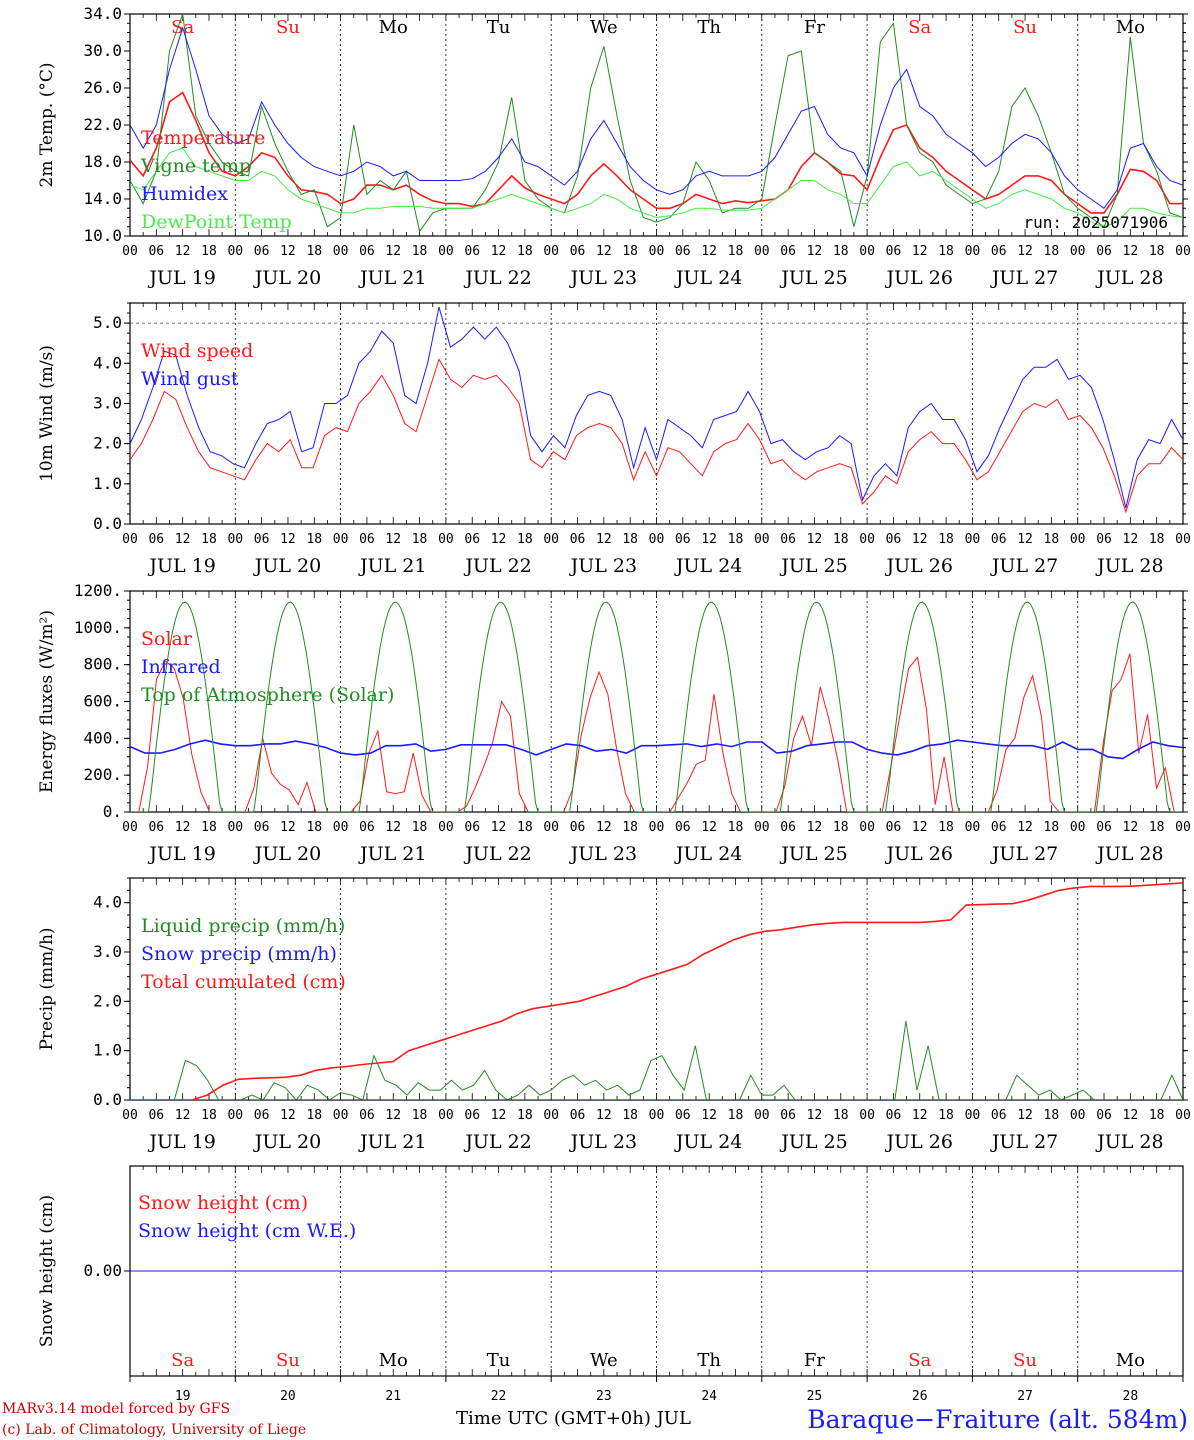 Image resolution: width=1194 pixels, height=1440 pixels. Describe the element at coordinates (98, 590) in the screenshot. I see `y-tick-label: 1200.` at that location.